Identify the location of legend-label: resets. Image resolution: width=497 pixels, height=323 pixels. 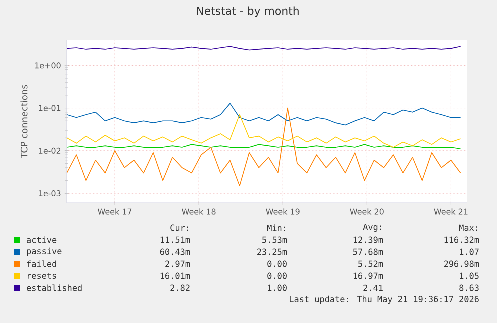
(42, 276).